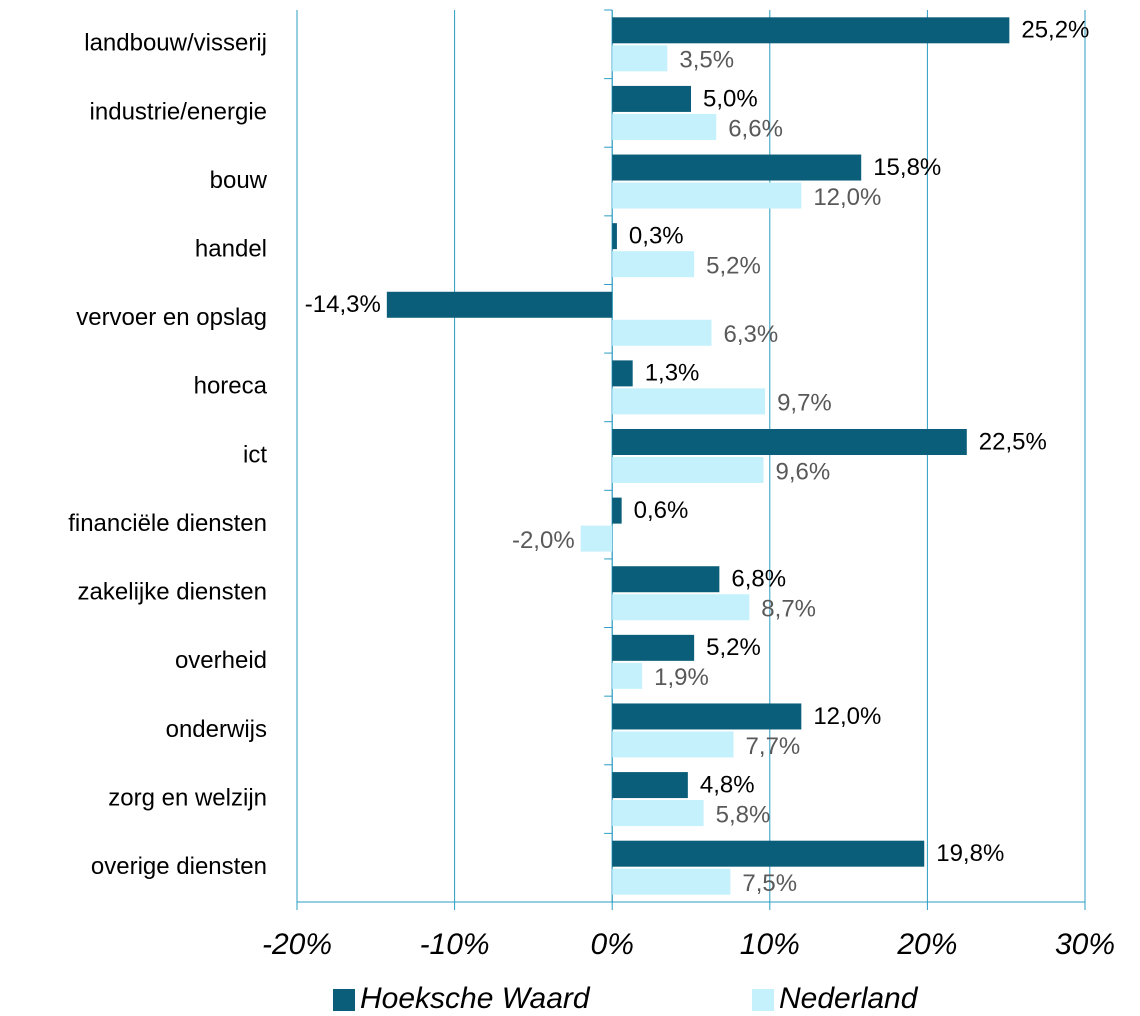 Image resolution: width=1140 pixels, height=1016 pixels. Describe the element at coordinates (216, 729) in the screenshot. I see `category-label: onderwijs` at that location.